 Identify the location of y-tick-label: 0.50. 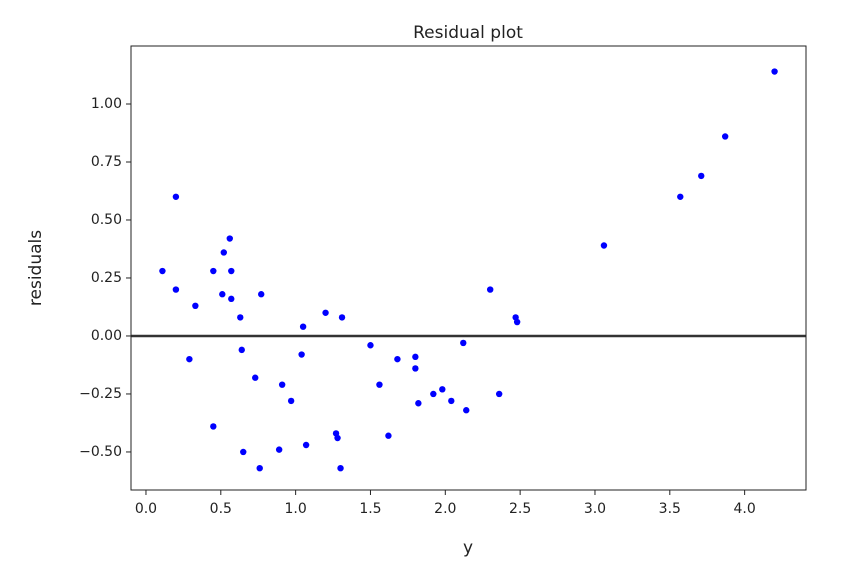
(106, 220).